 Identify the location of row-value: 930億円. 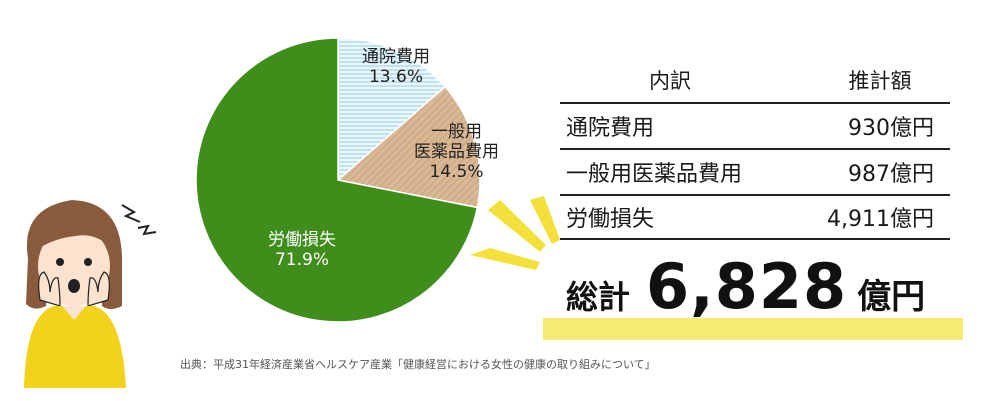
(891, 128).